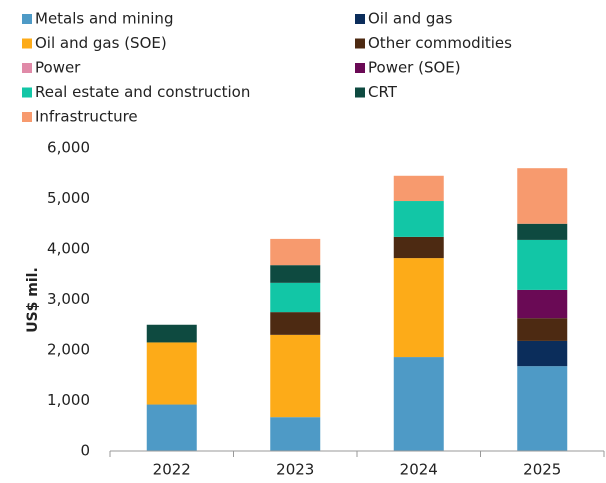  I want to click on y-tick-label: 2,000, so click(68, 350).